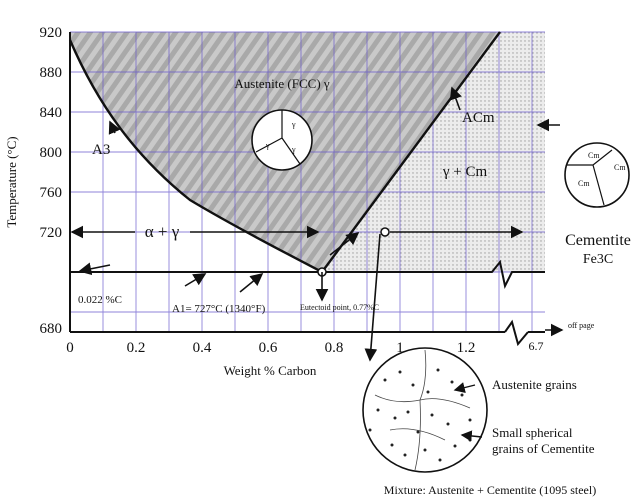 Image resolution: width=640 pixels, height=502 pixels. Describe the element at coordinates (534, 384) in the screenshot. I see `austenite-grains-label: Austenite grains` at that location.